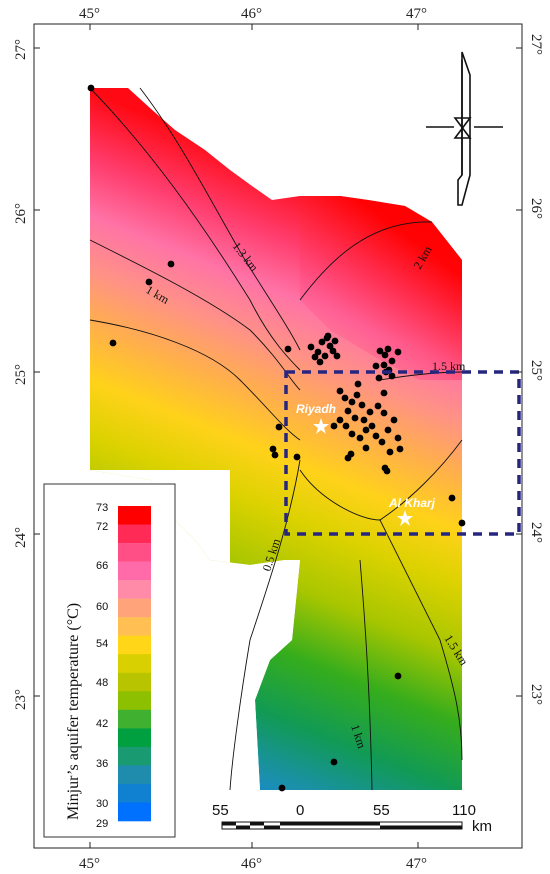 The height and width of the screenshot is (874, 550). I want to click on al-kharj-star-icon, so click(405, 518).